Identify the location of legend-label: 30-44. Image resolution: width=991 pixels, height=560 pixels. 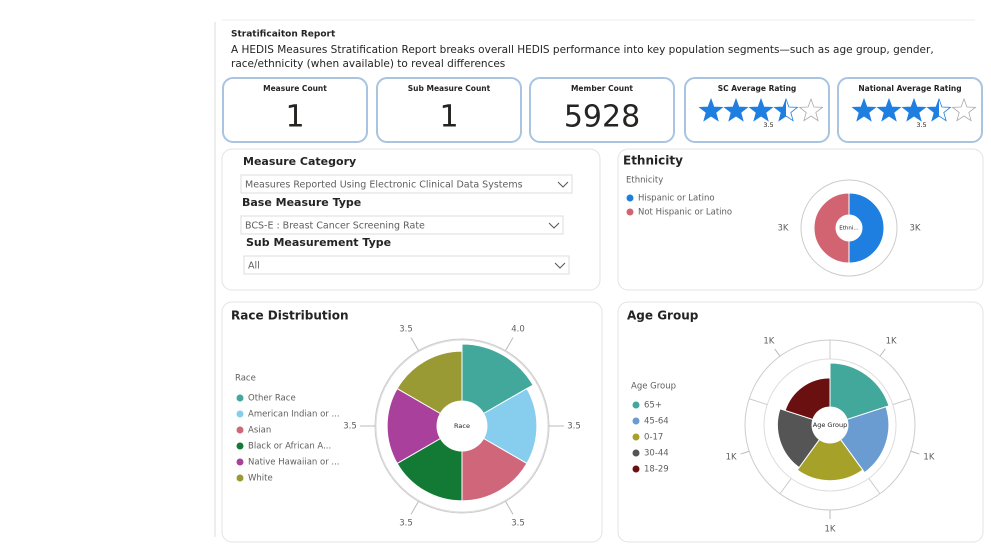
(656, 454).